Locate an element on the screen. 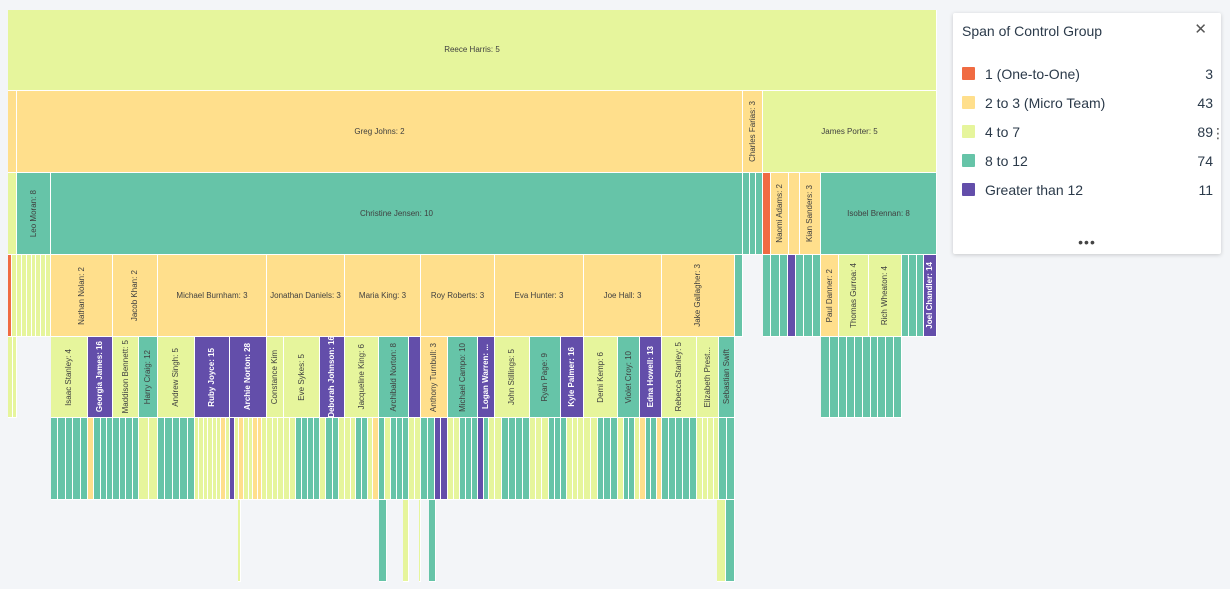 The width and height of the screenshot is (1230, 589). icicle-node: Reece Harris: 5 is located at coordinates (472, 50).